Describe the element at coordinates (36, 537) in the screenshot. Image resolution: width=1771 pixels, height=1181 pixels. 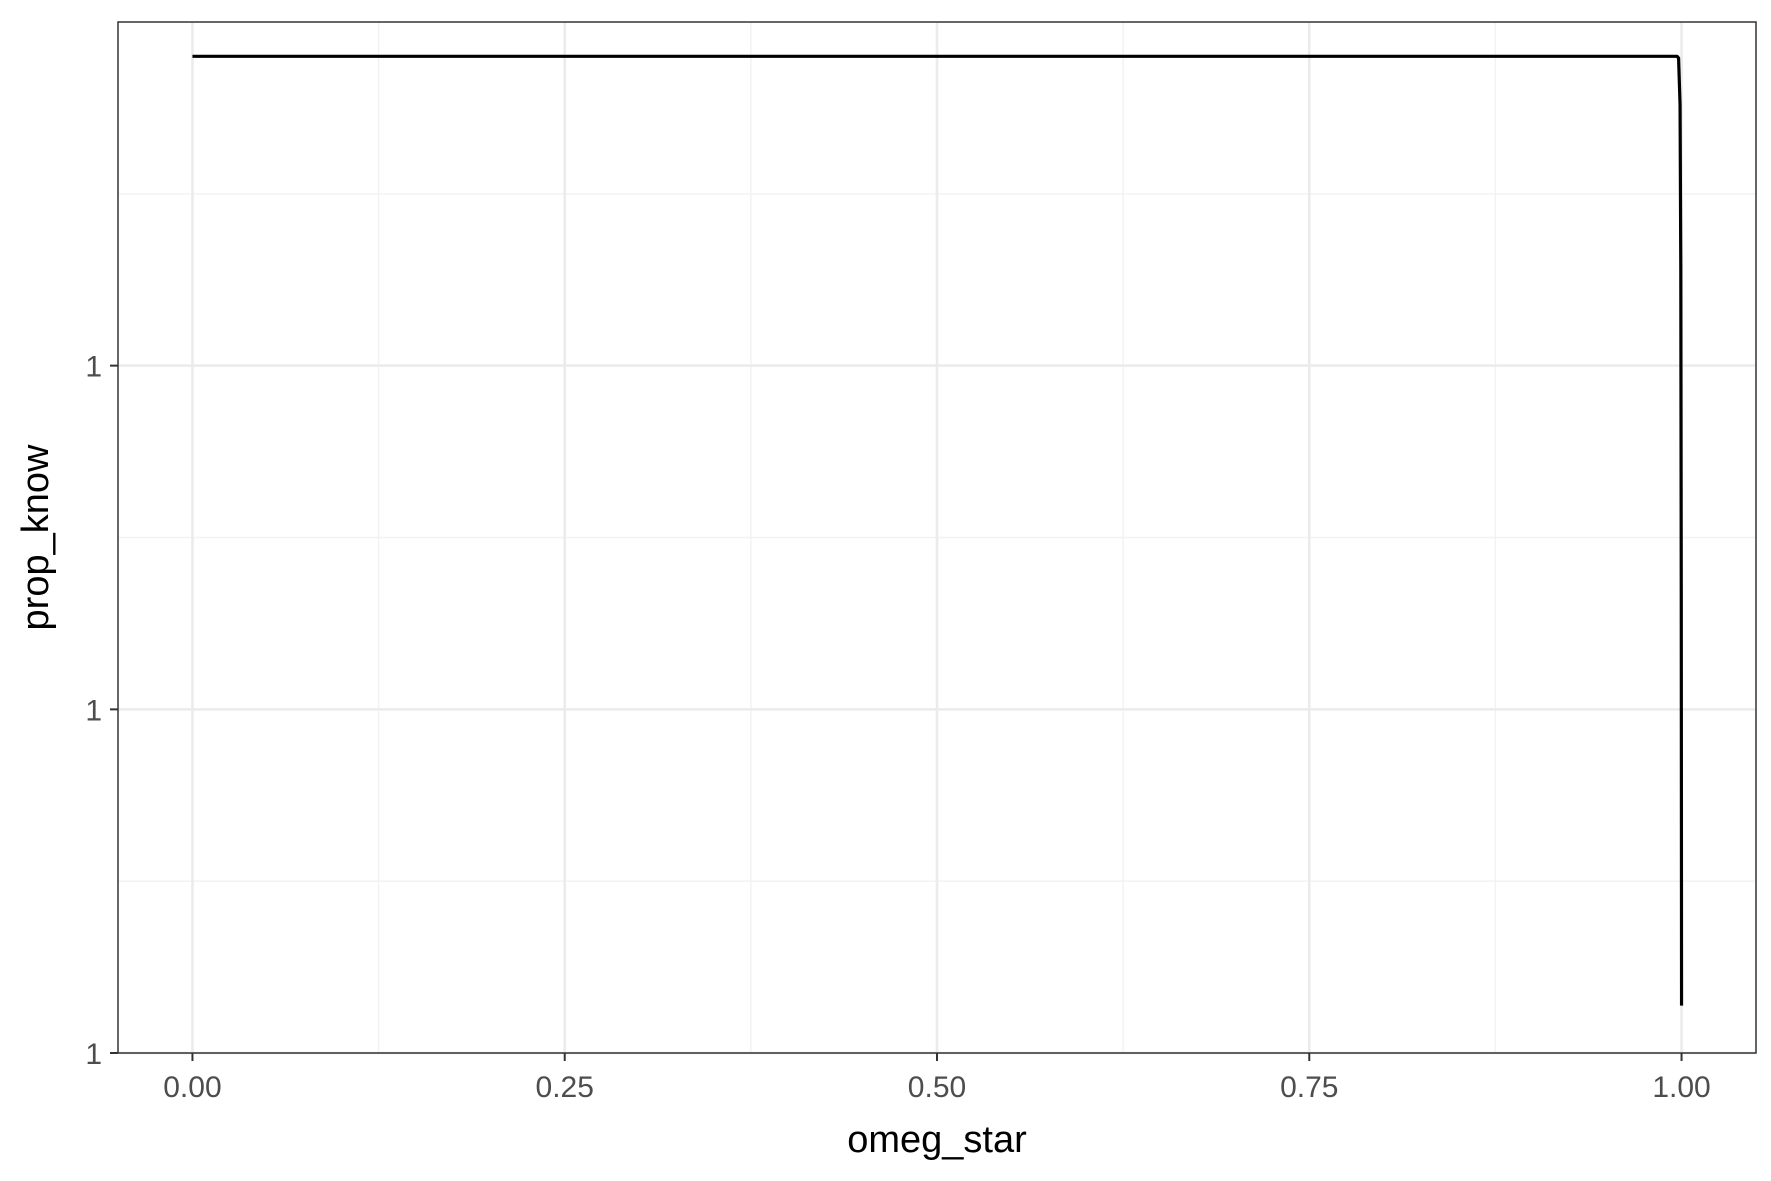
I see `y-axis-title: prop_know` at that location.